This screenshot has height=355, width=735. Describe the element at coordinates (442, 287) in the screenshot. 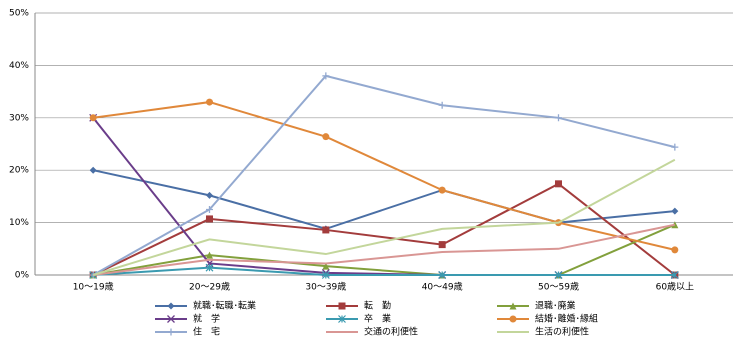

I see `x-tick-label: 40～49歳` at that location.